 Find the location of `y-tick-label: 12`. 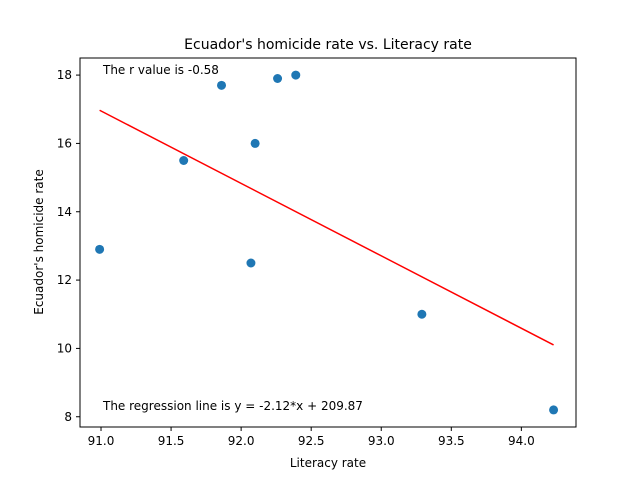

y-tick-label: 12 is located at coordinates (64, 280).